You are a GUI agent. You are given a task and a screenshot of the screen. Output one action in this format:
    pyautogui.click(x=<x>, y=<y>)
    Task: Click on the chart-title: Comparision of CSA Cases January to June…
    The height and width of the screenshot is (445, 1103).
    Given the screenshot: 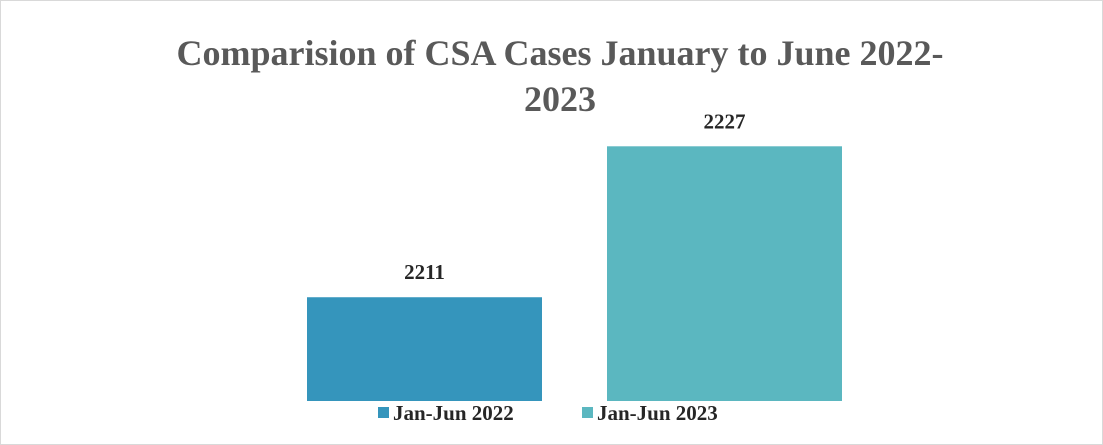 What is the action you would take?
    pyautogui.click(x=560, y=76)
    